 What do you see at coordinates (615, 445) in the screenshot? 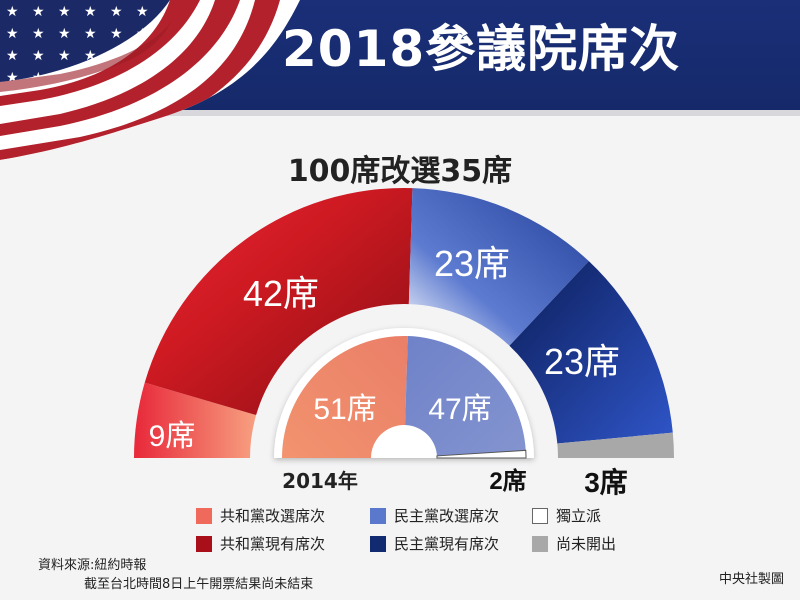
I see `outer-segment-pending` at bounding box center [615, 445].